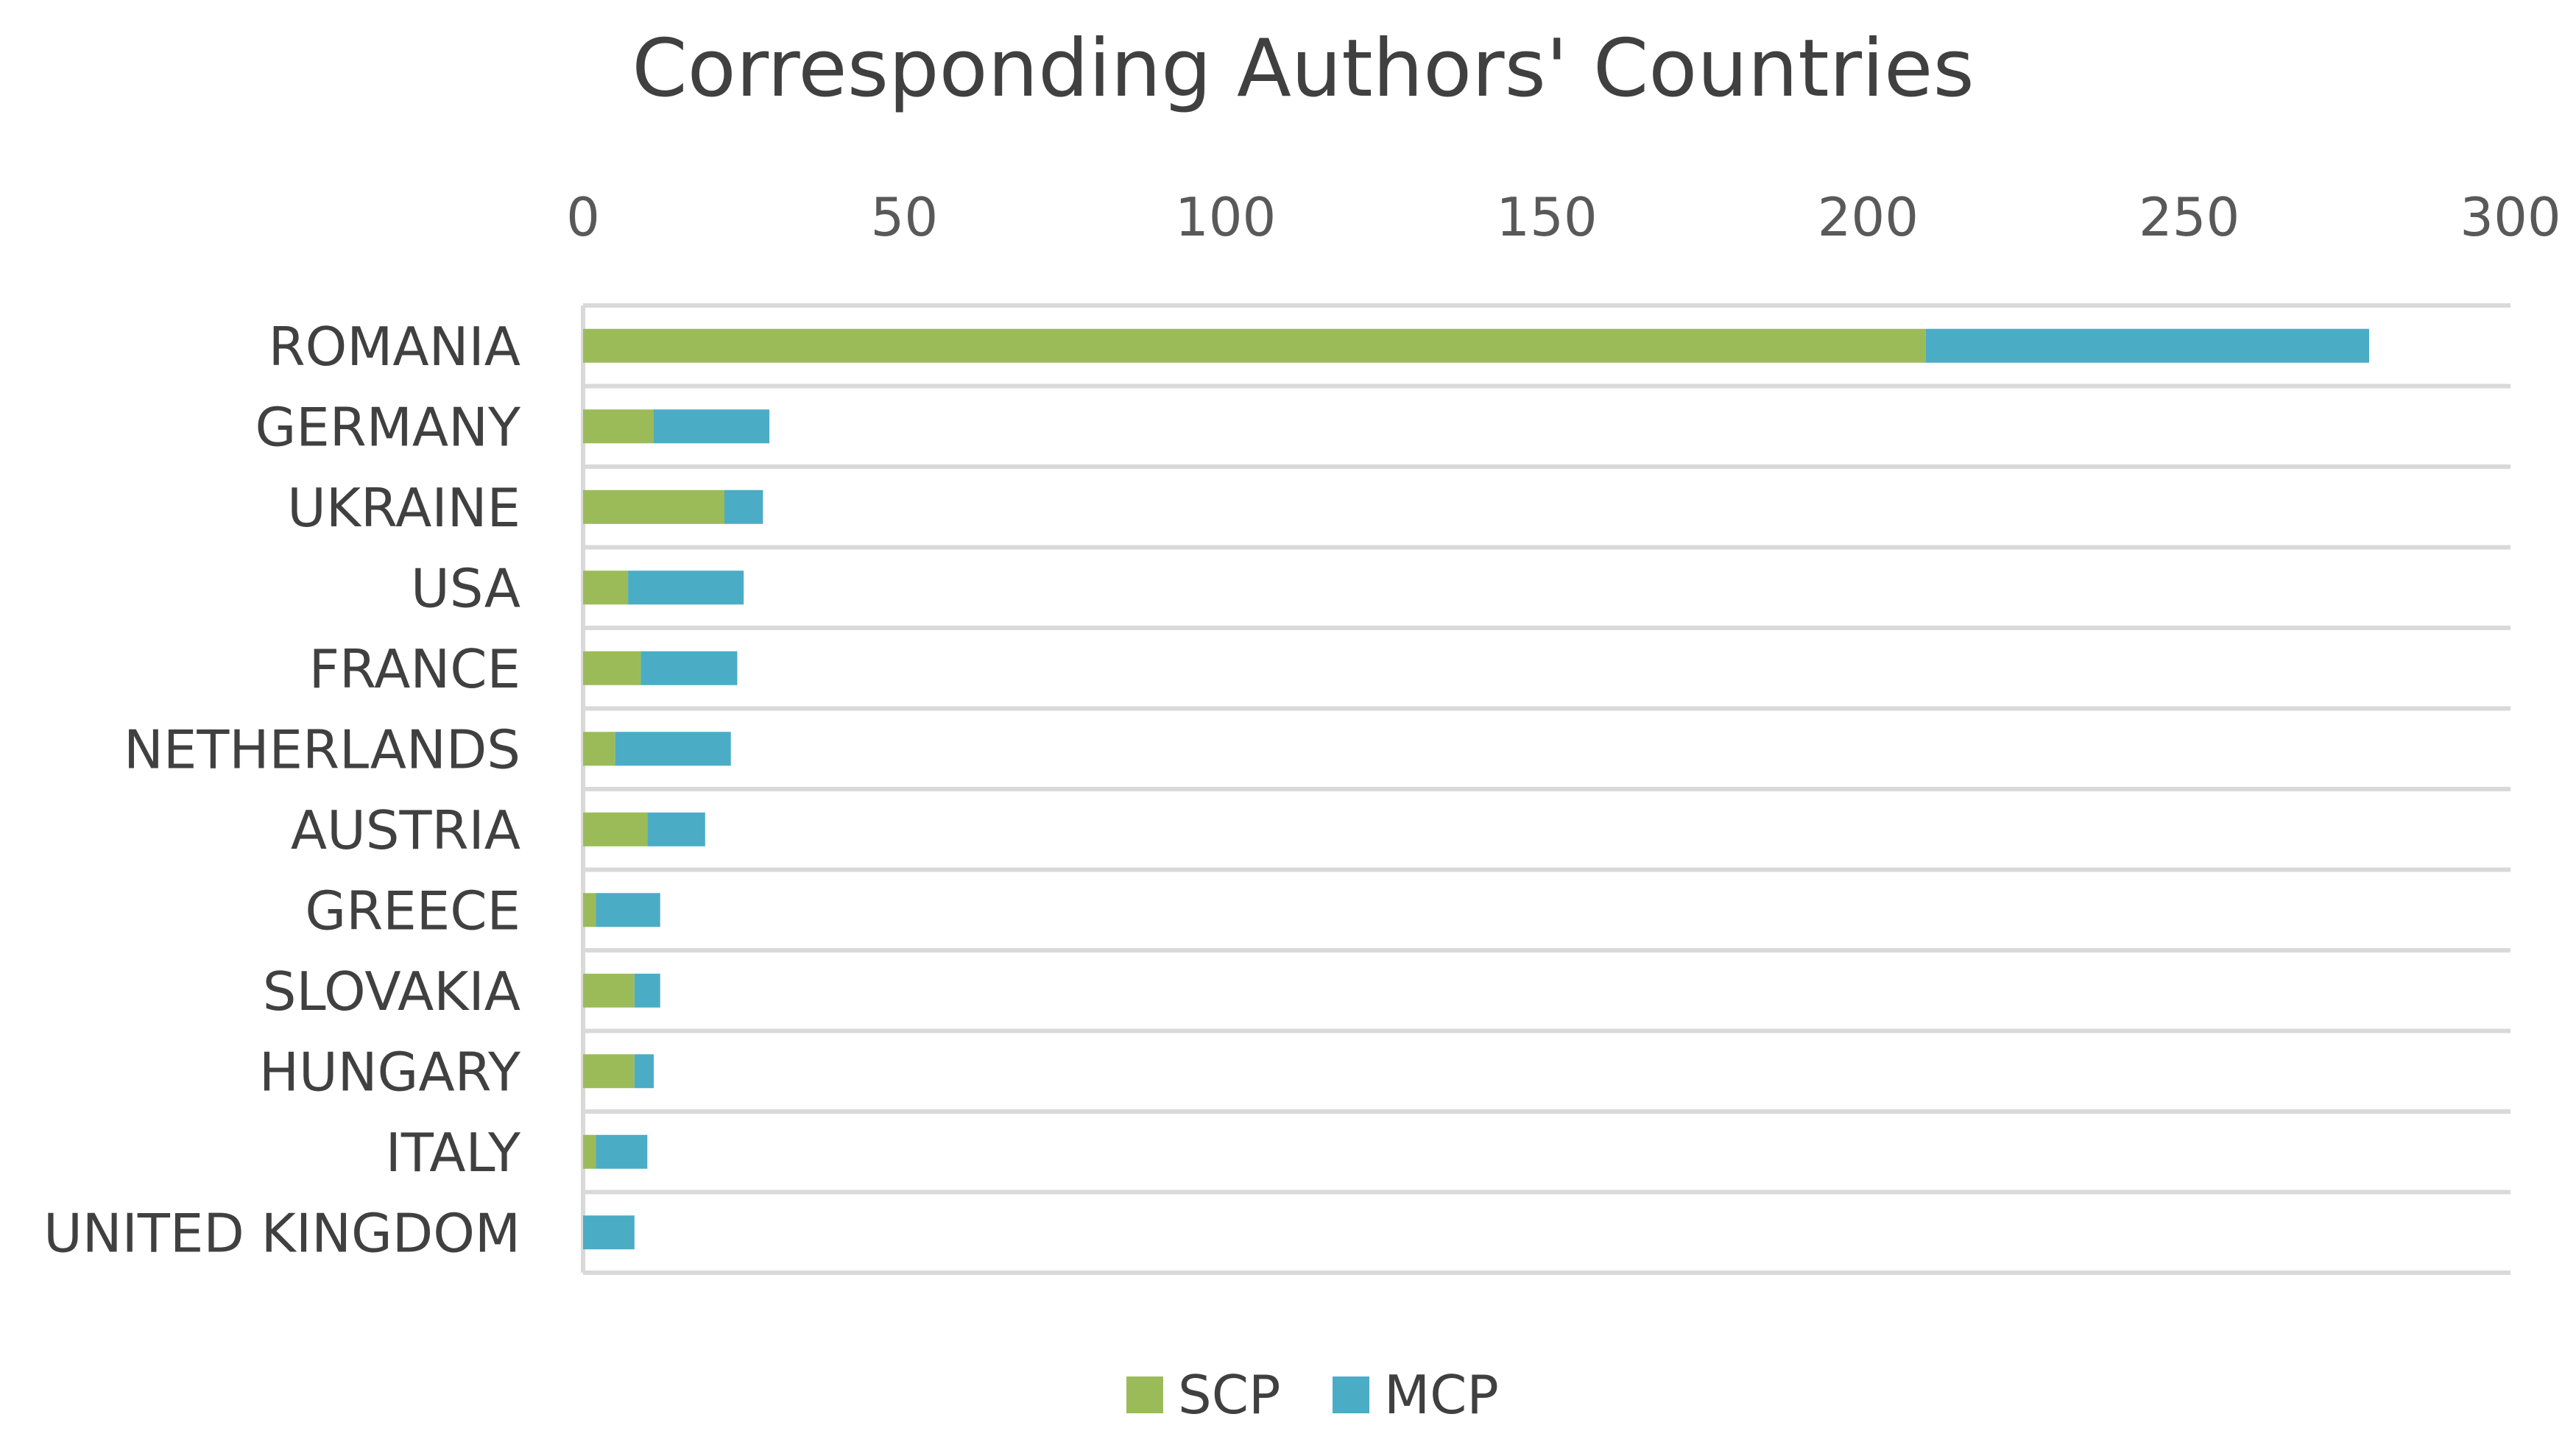 The height and width of the screenshot is (1456, 2576). Describe the element at coordinates (453, 1153) in the screenshot. I see `category-label: ITALY` at that location.